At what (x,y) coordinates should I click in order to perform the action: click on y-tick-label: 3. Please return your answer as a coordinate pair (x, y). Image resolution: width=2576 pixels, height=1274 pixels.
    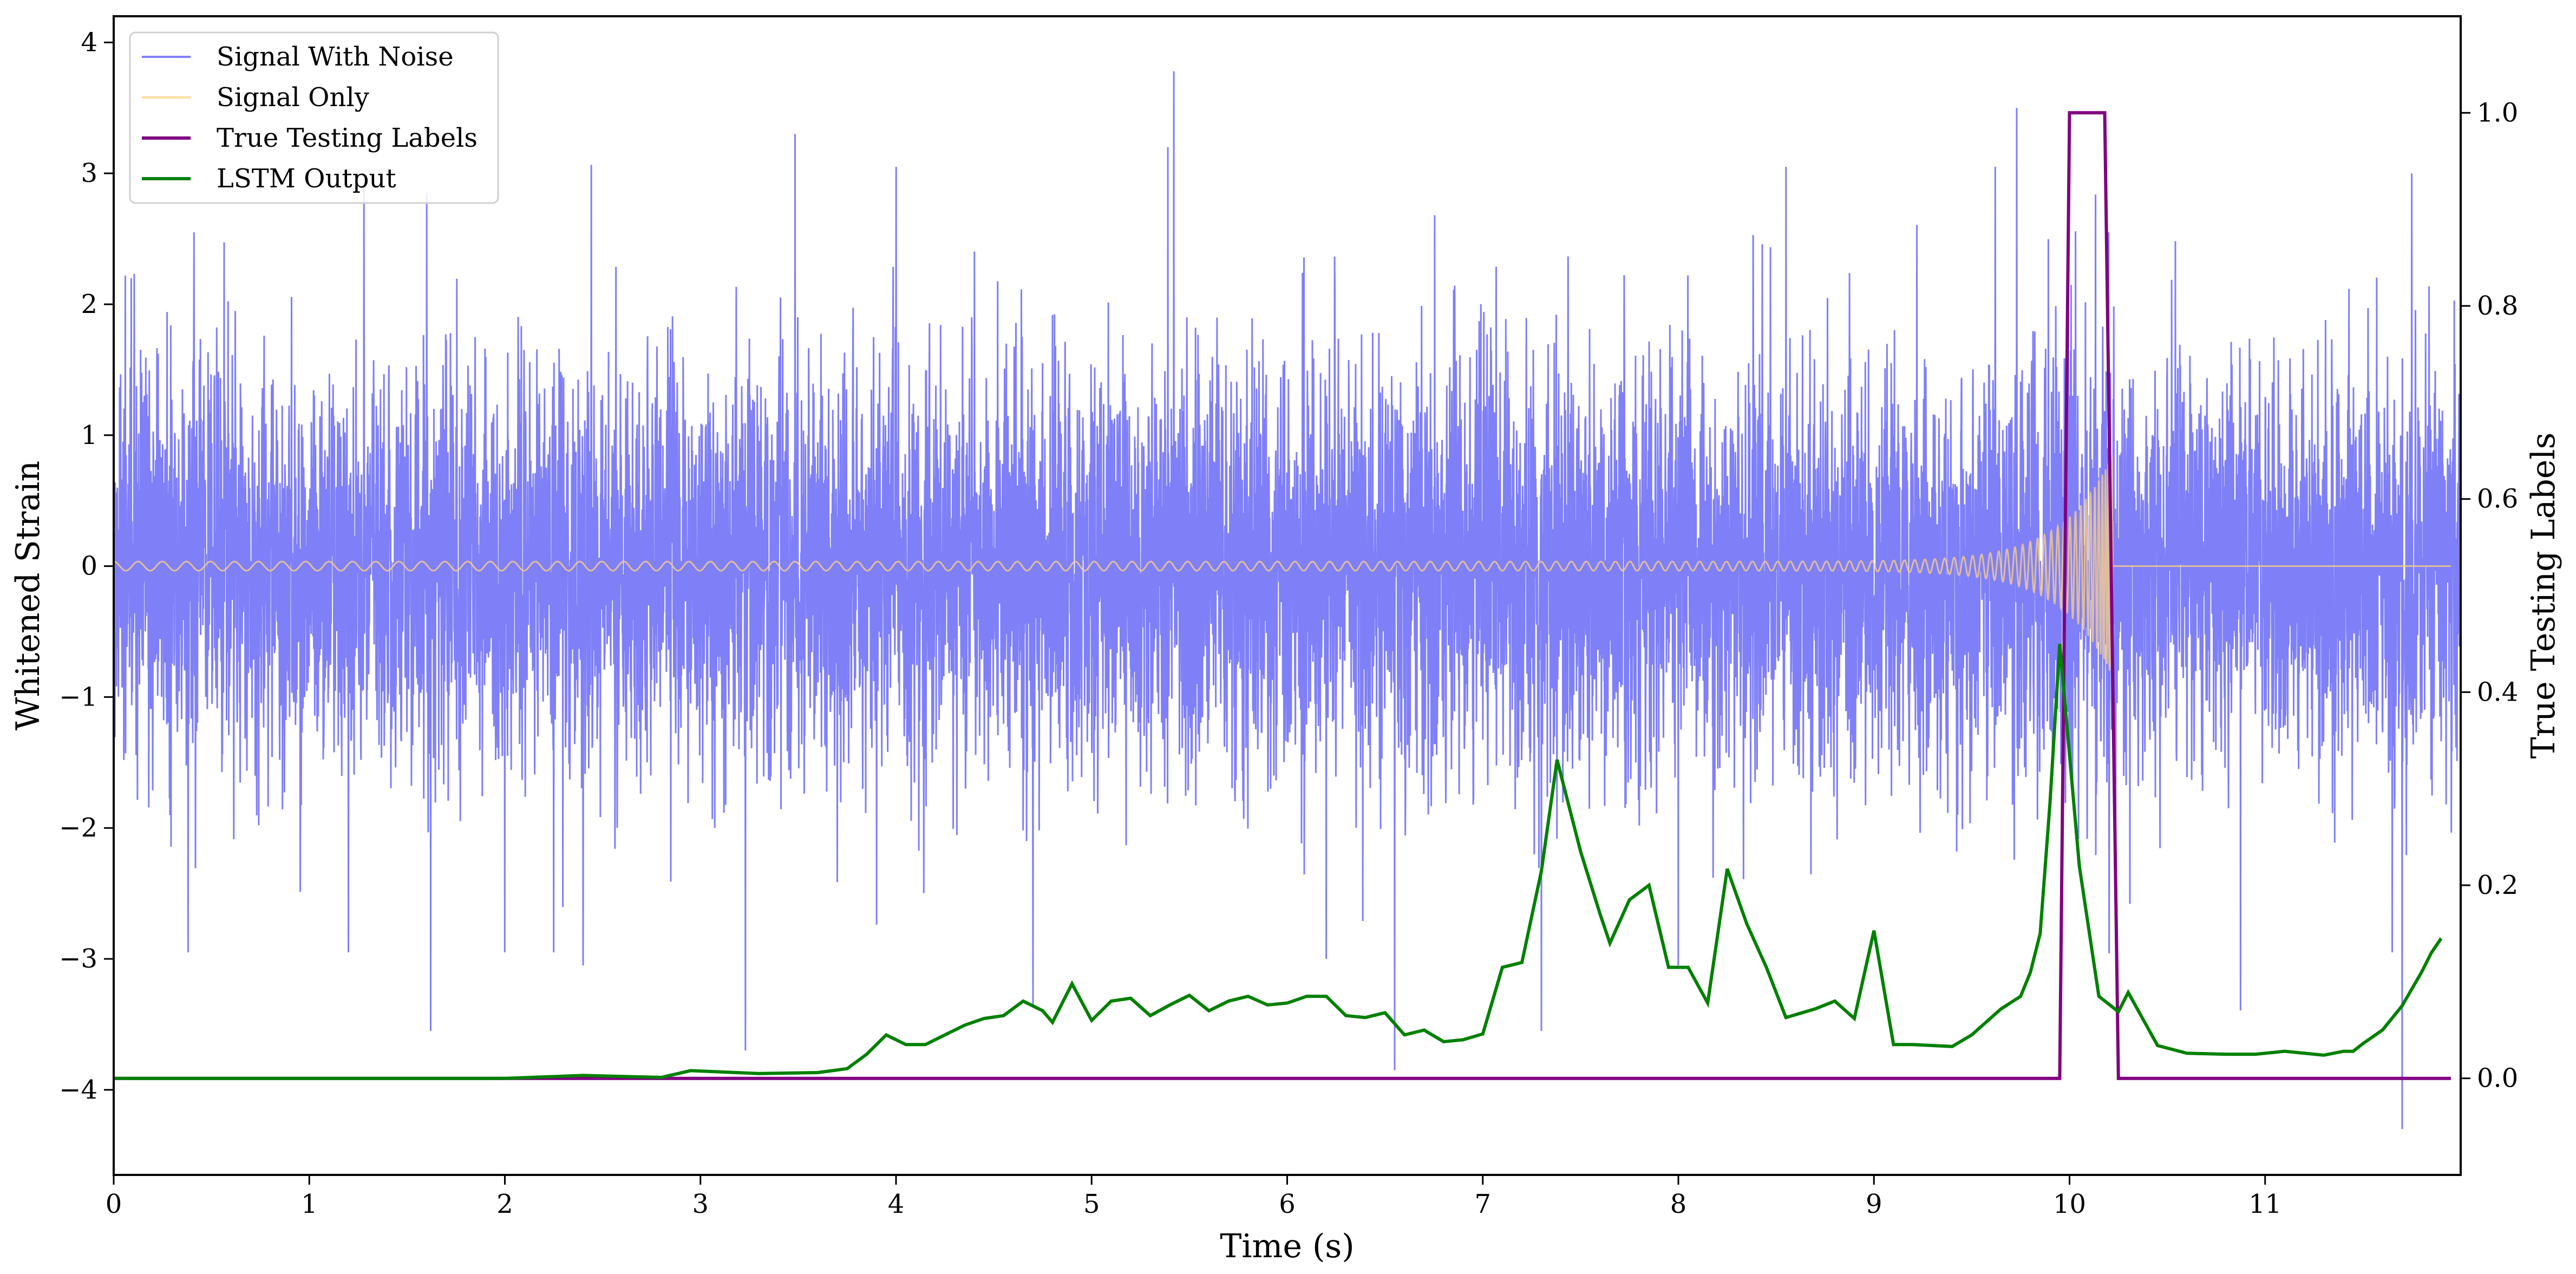
    Looking at the image, I should click on (89, 173).